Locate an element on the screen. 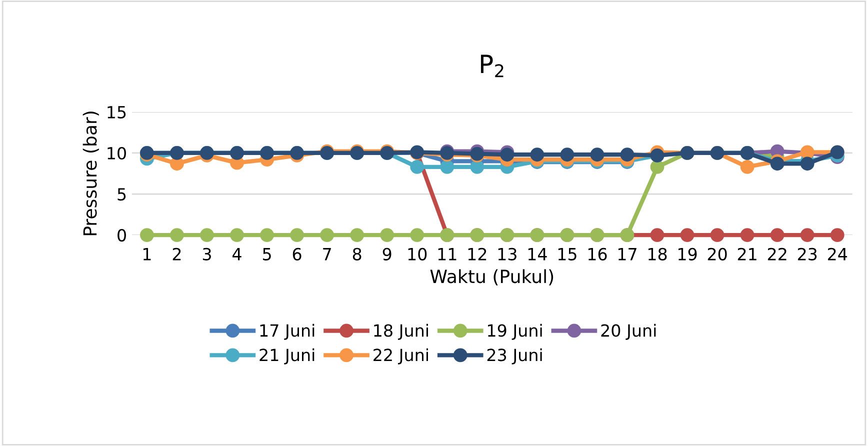 The height and width of the screenshot is (446, 868). x-tick-label: 16 is located at coordinates (597, 254).